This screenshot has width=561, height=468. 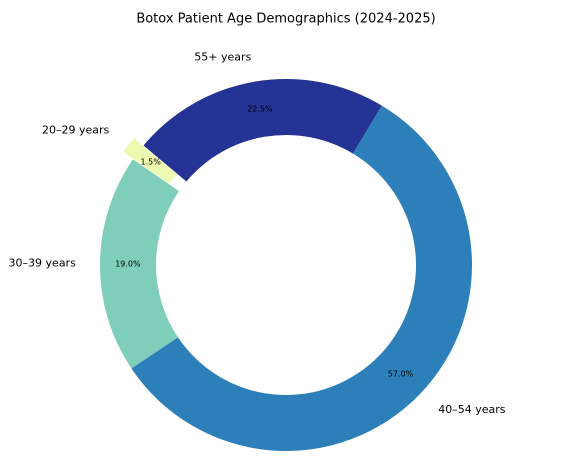 What do you see at coordinates (43, 263) in the screenshot?
I see `category-label: 30–39 years` at bounding box center [43, 263].